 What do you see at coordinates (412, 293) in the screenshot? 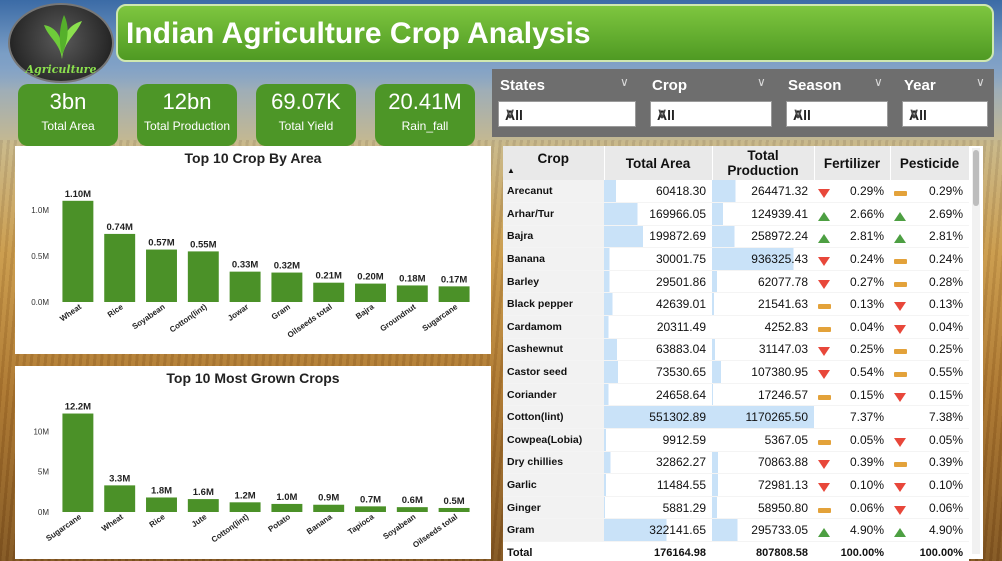
I see `bar-groundnut` at bounding box center [412, 293].